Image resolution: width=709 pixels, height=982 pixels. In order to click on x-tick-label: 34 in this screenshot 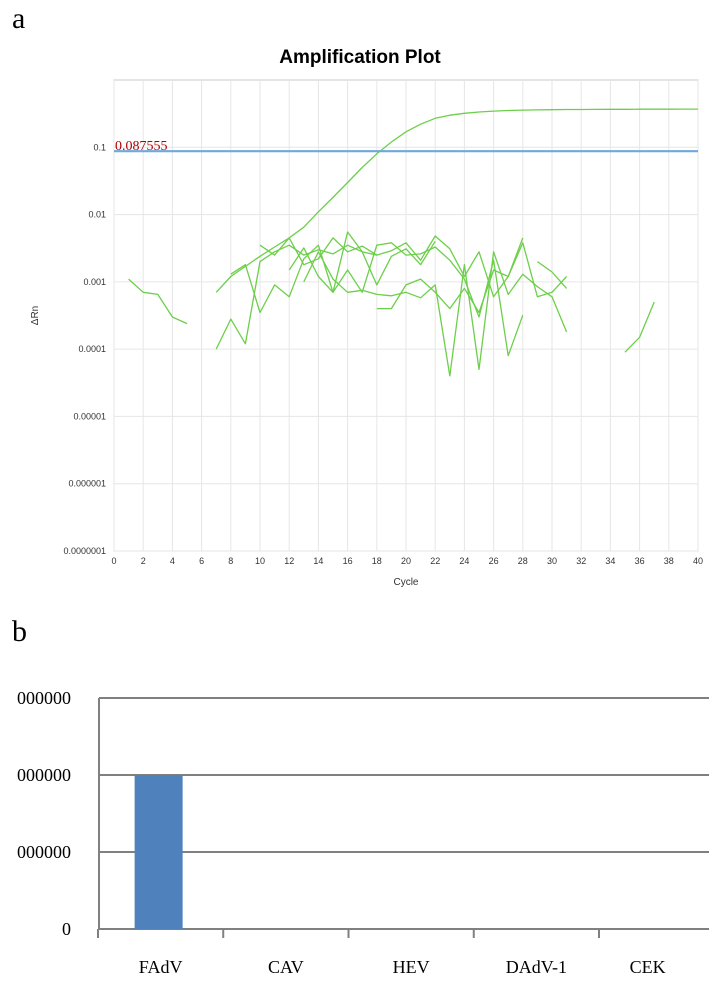, I will do `click(610, 561)`.